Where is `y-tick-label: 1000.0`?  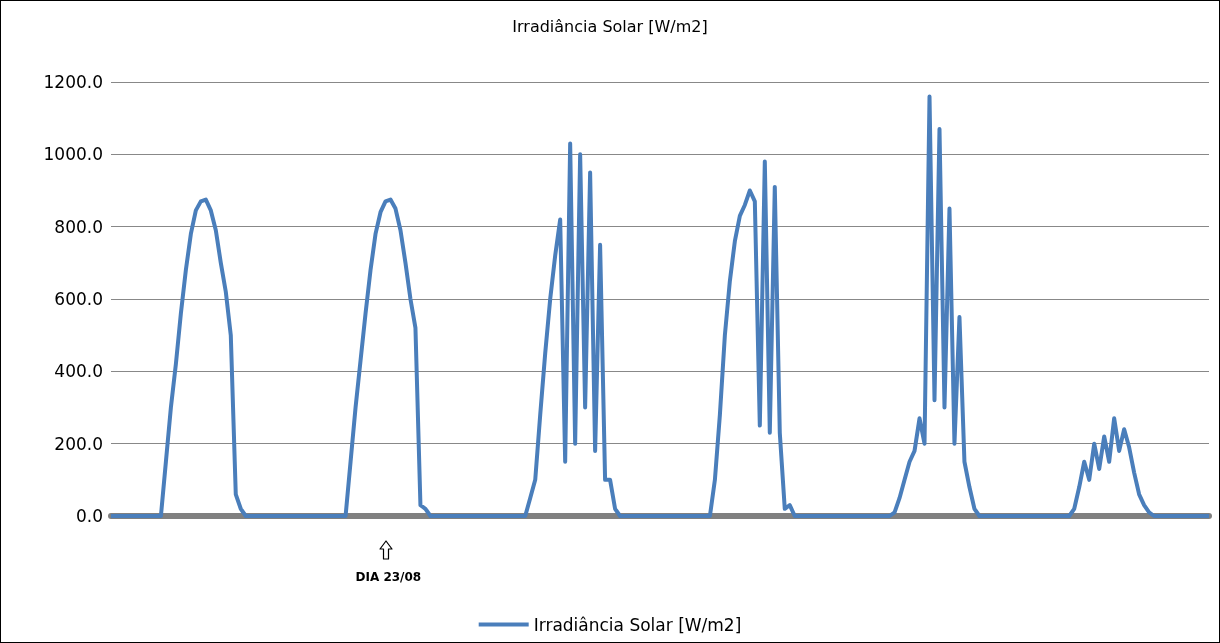
y-tick-label: 1000.0 is located at coordinates (73, 154).